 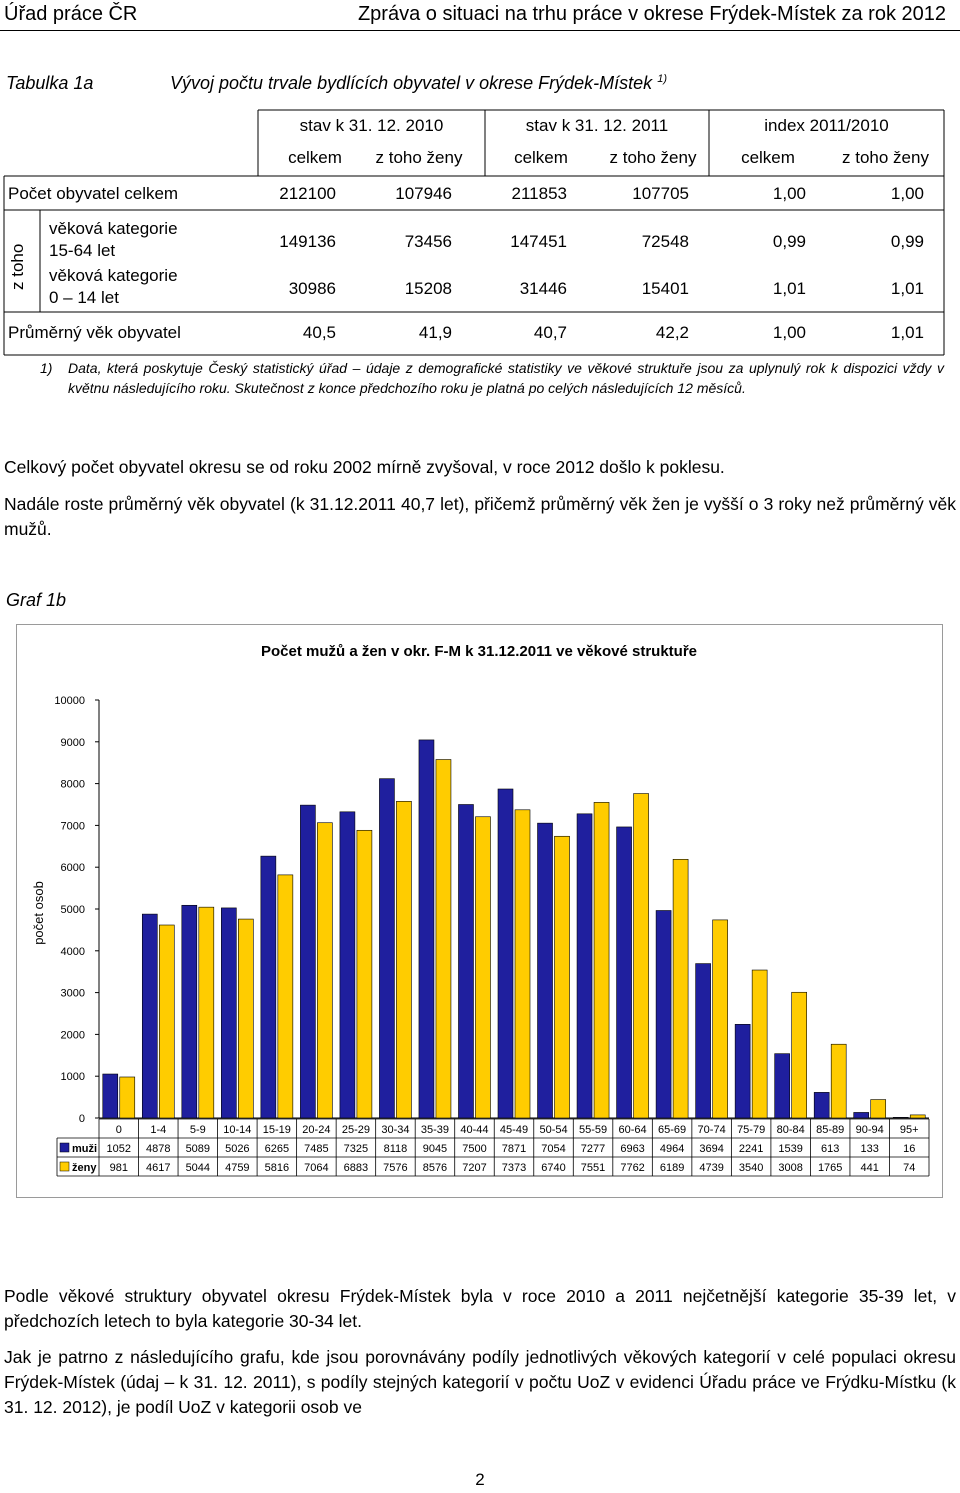 I want to click on row-label-total: Počet obyvatel celkem, so click(x=93, y=193).